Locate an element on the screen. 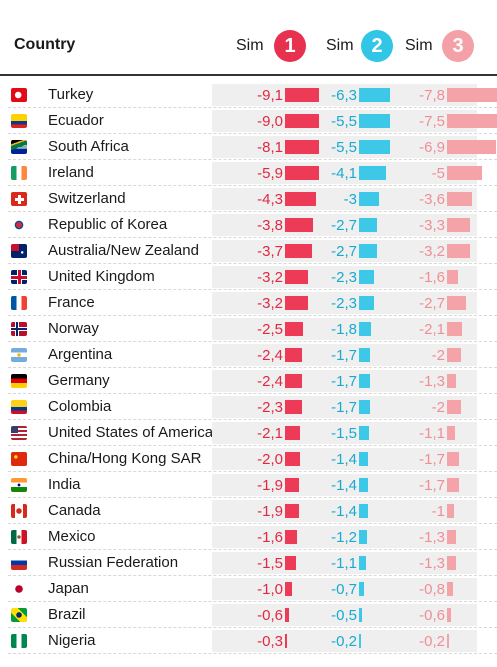 This screenshot has height=667, width=497. sim-2-number-badge: 2 is located at coordinates (377, 46).